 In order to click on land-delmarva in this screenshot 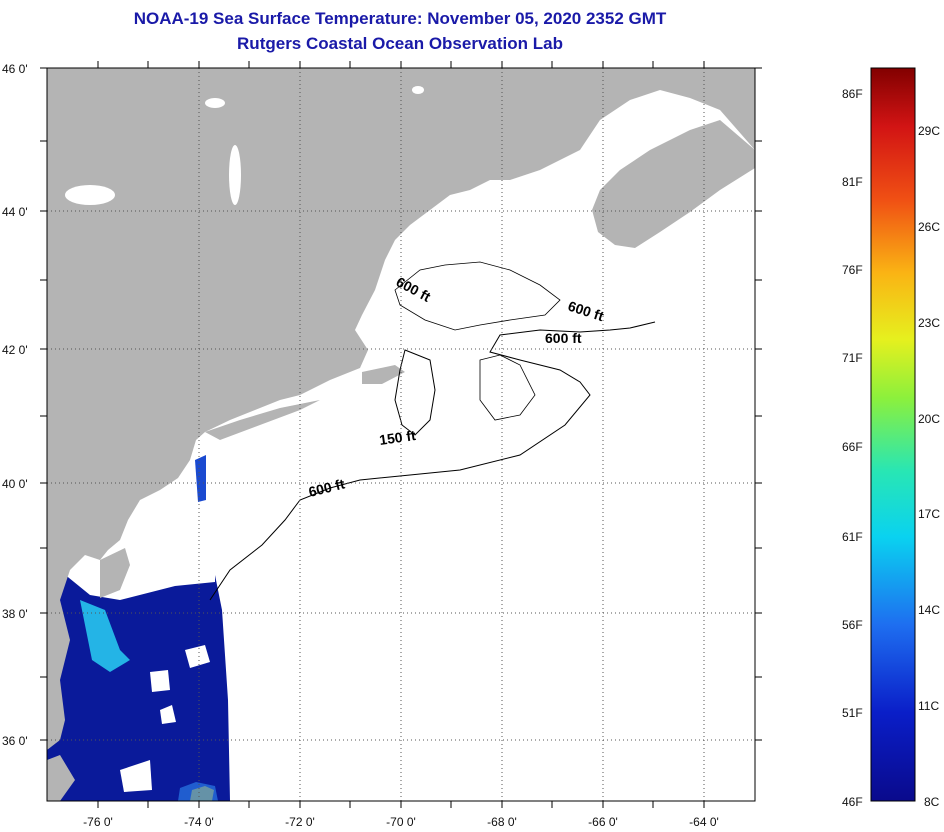, I will do `click(115, 573)`.